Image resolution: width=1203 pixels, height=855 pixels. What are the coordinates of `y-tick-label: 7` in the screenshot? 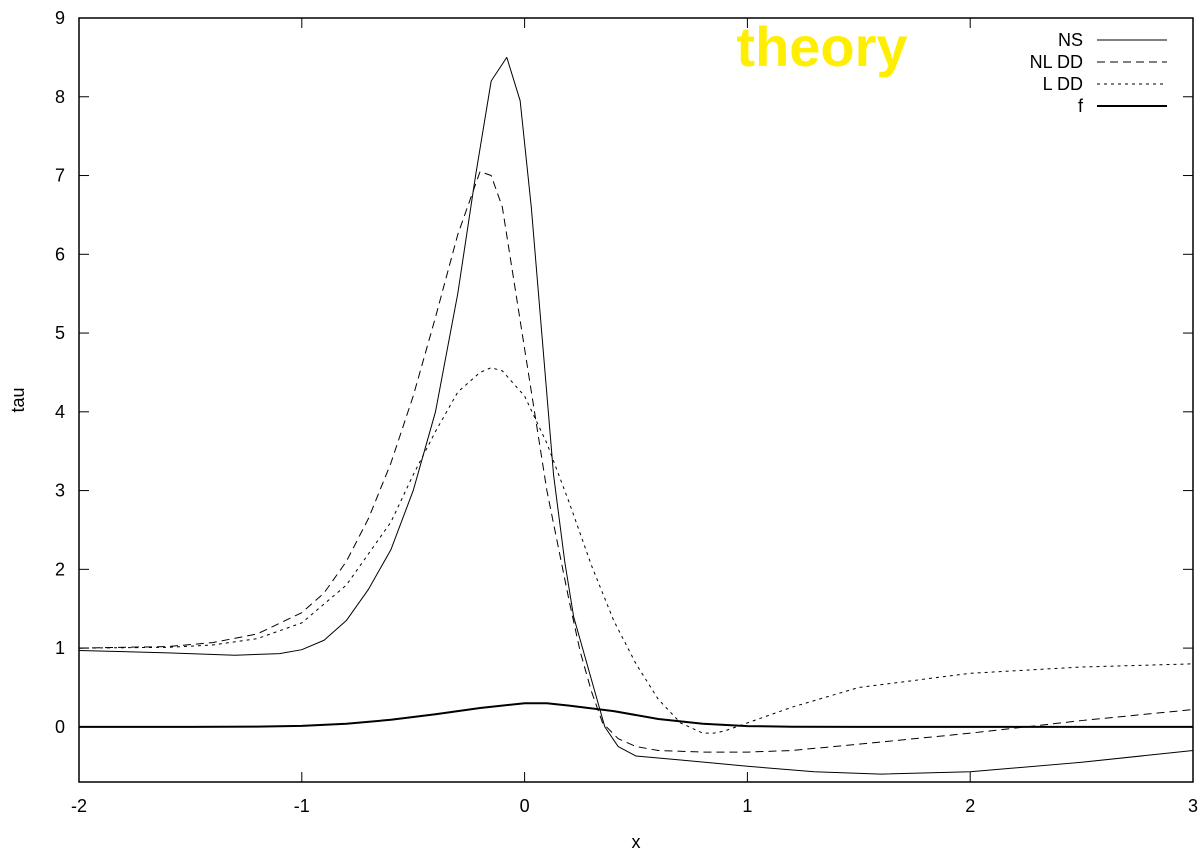 It's located at (60, 176).